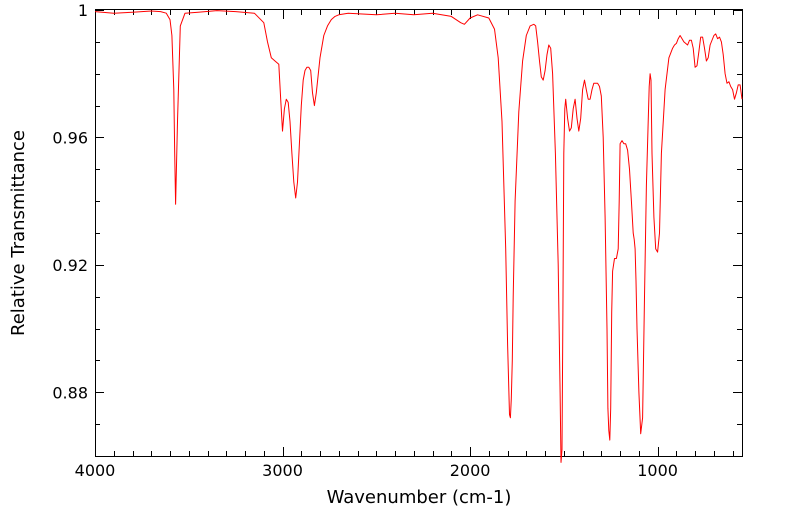  I want to click on y-tick-label: 1, so click(83, 10).